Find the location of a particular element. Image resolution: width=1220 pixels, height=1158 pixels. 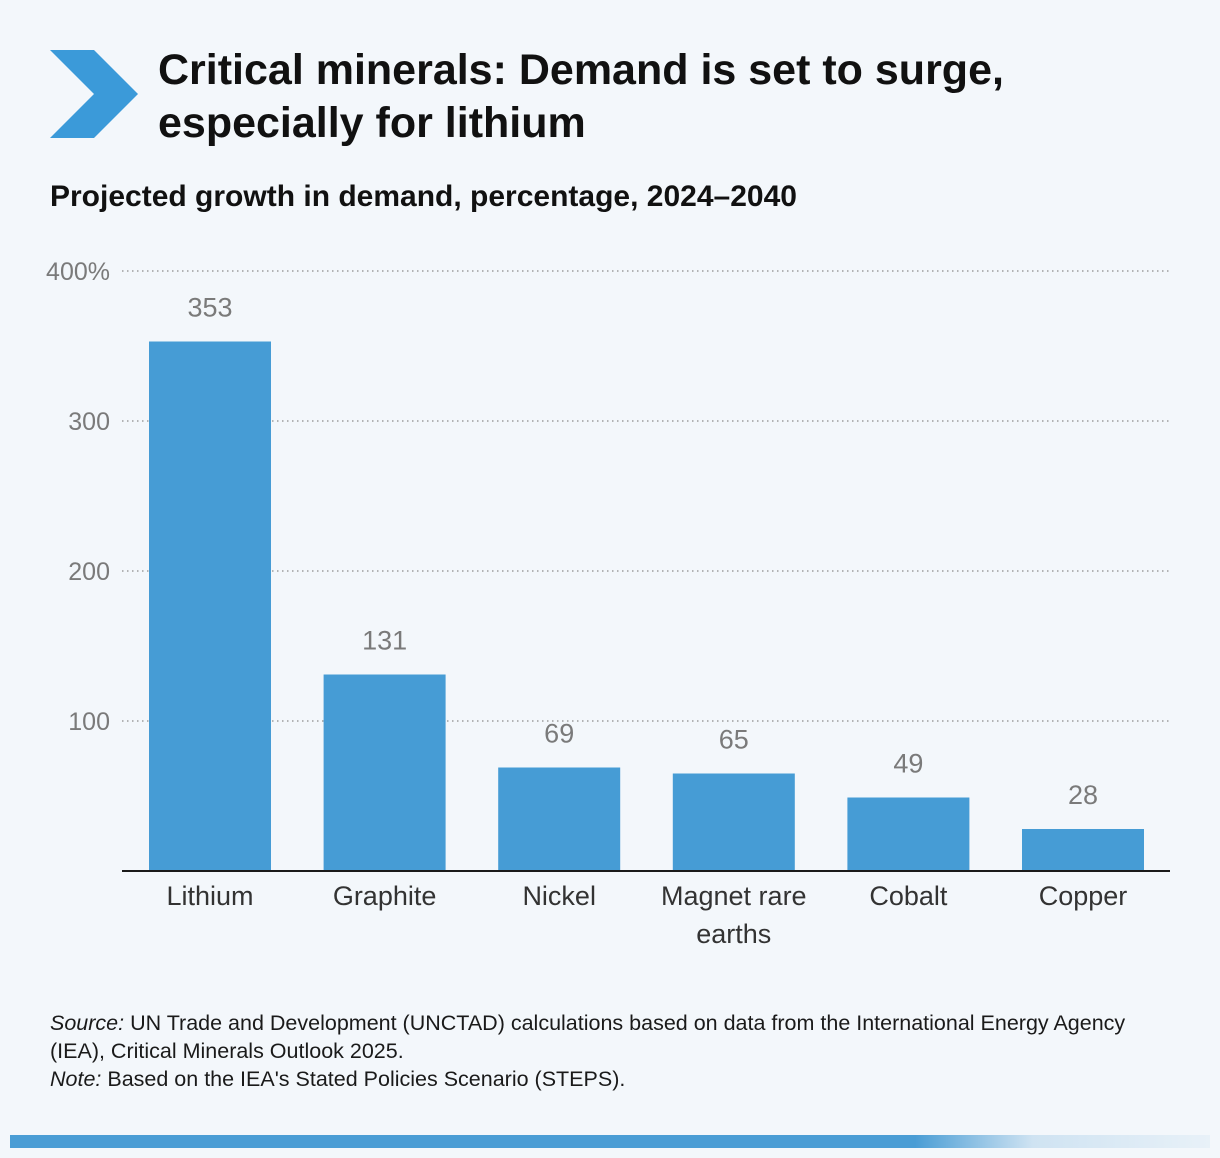

x-tick-label-cobalt: Cobalt is located at coordinates (908, 896).